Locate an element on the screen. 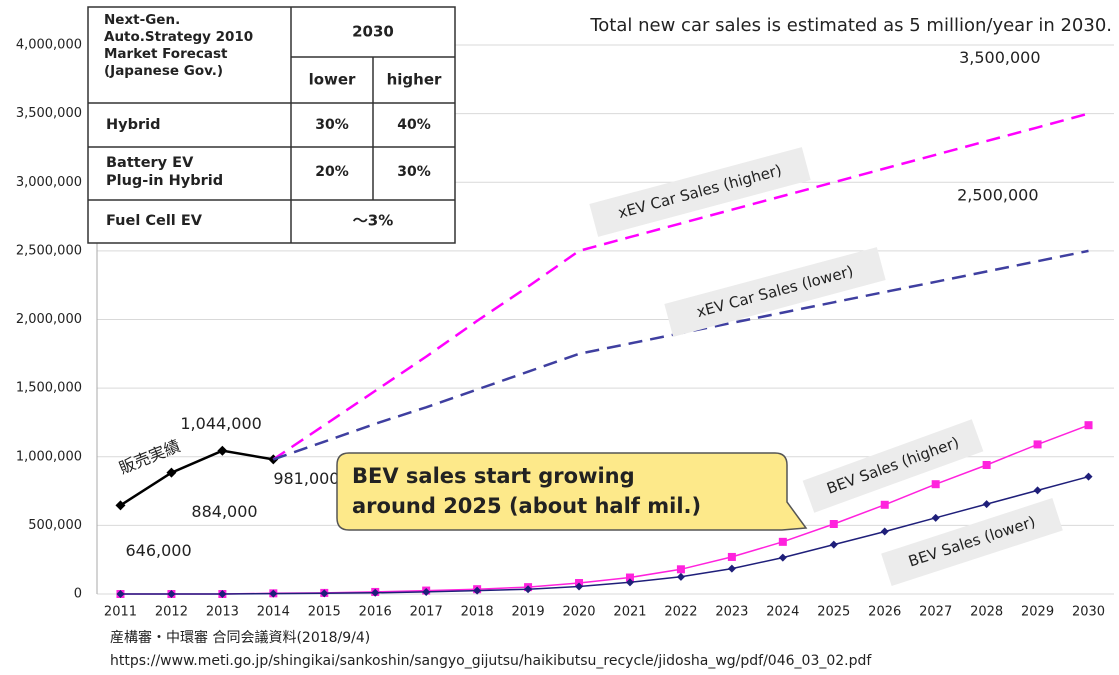 This screenshot has width=1119, height=675. callout is located at coordinates (572, 491).